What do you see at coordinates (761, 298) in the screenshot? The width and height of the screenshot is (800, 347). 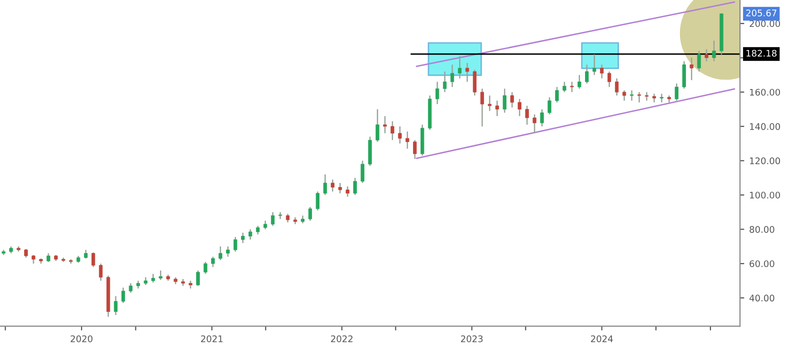 I see `y-tick-label: 40.00` at bounding box center [761, 298].